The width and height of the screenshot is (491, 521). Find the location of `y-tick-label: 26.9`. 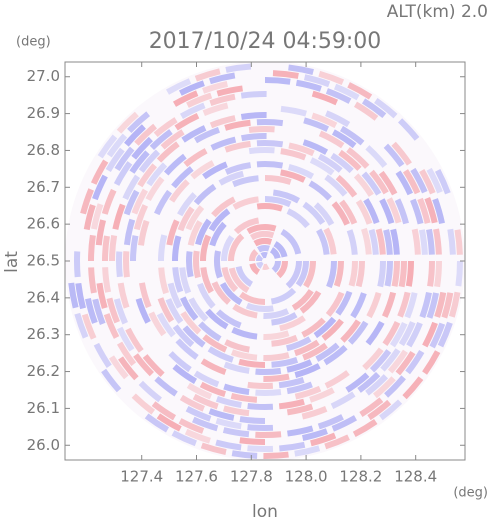

y-tick-label: 26.9 is located at coordinates (43, 113).